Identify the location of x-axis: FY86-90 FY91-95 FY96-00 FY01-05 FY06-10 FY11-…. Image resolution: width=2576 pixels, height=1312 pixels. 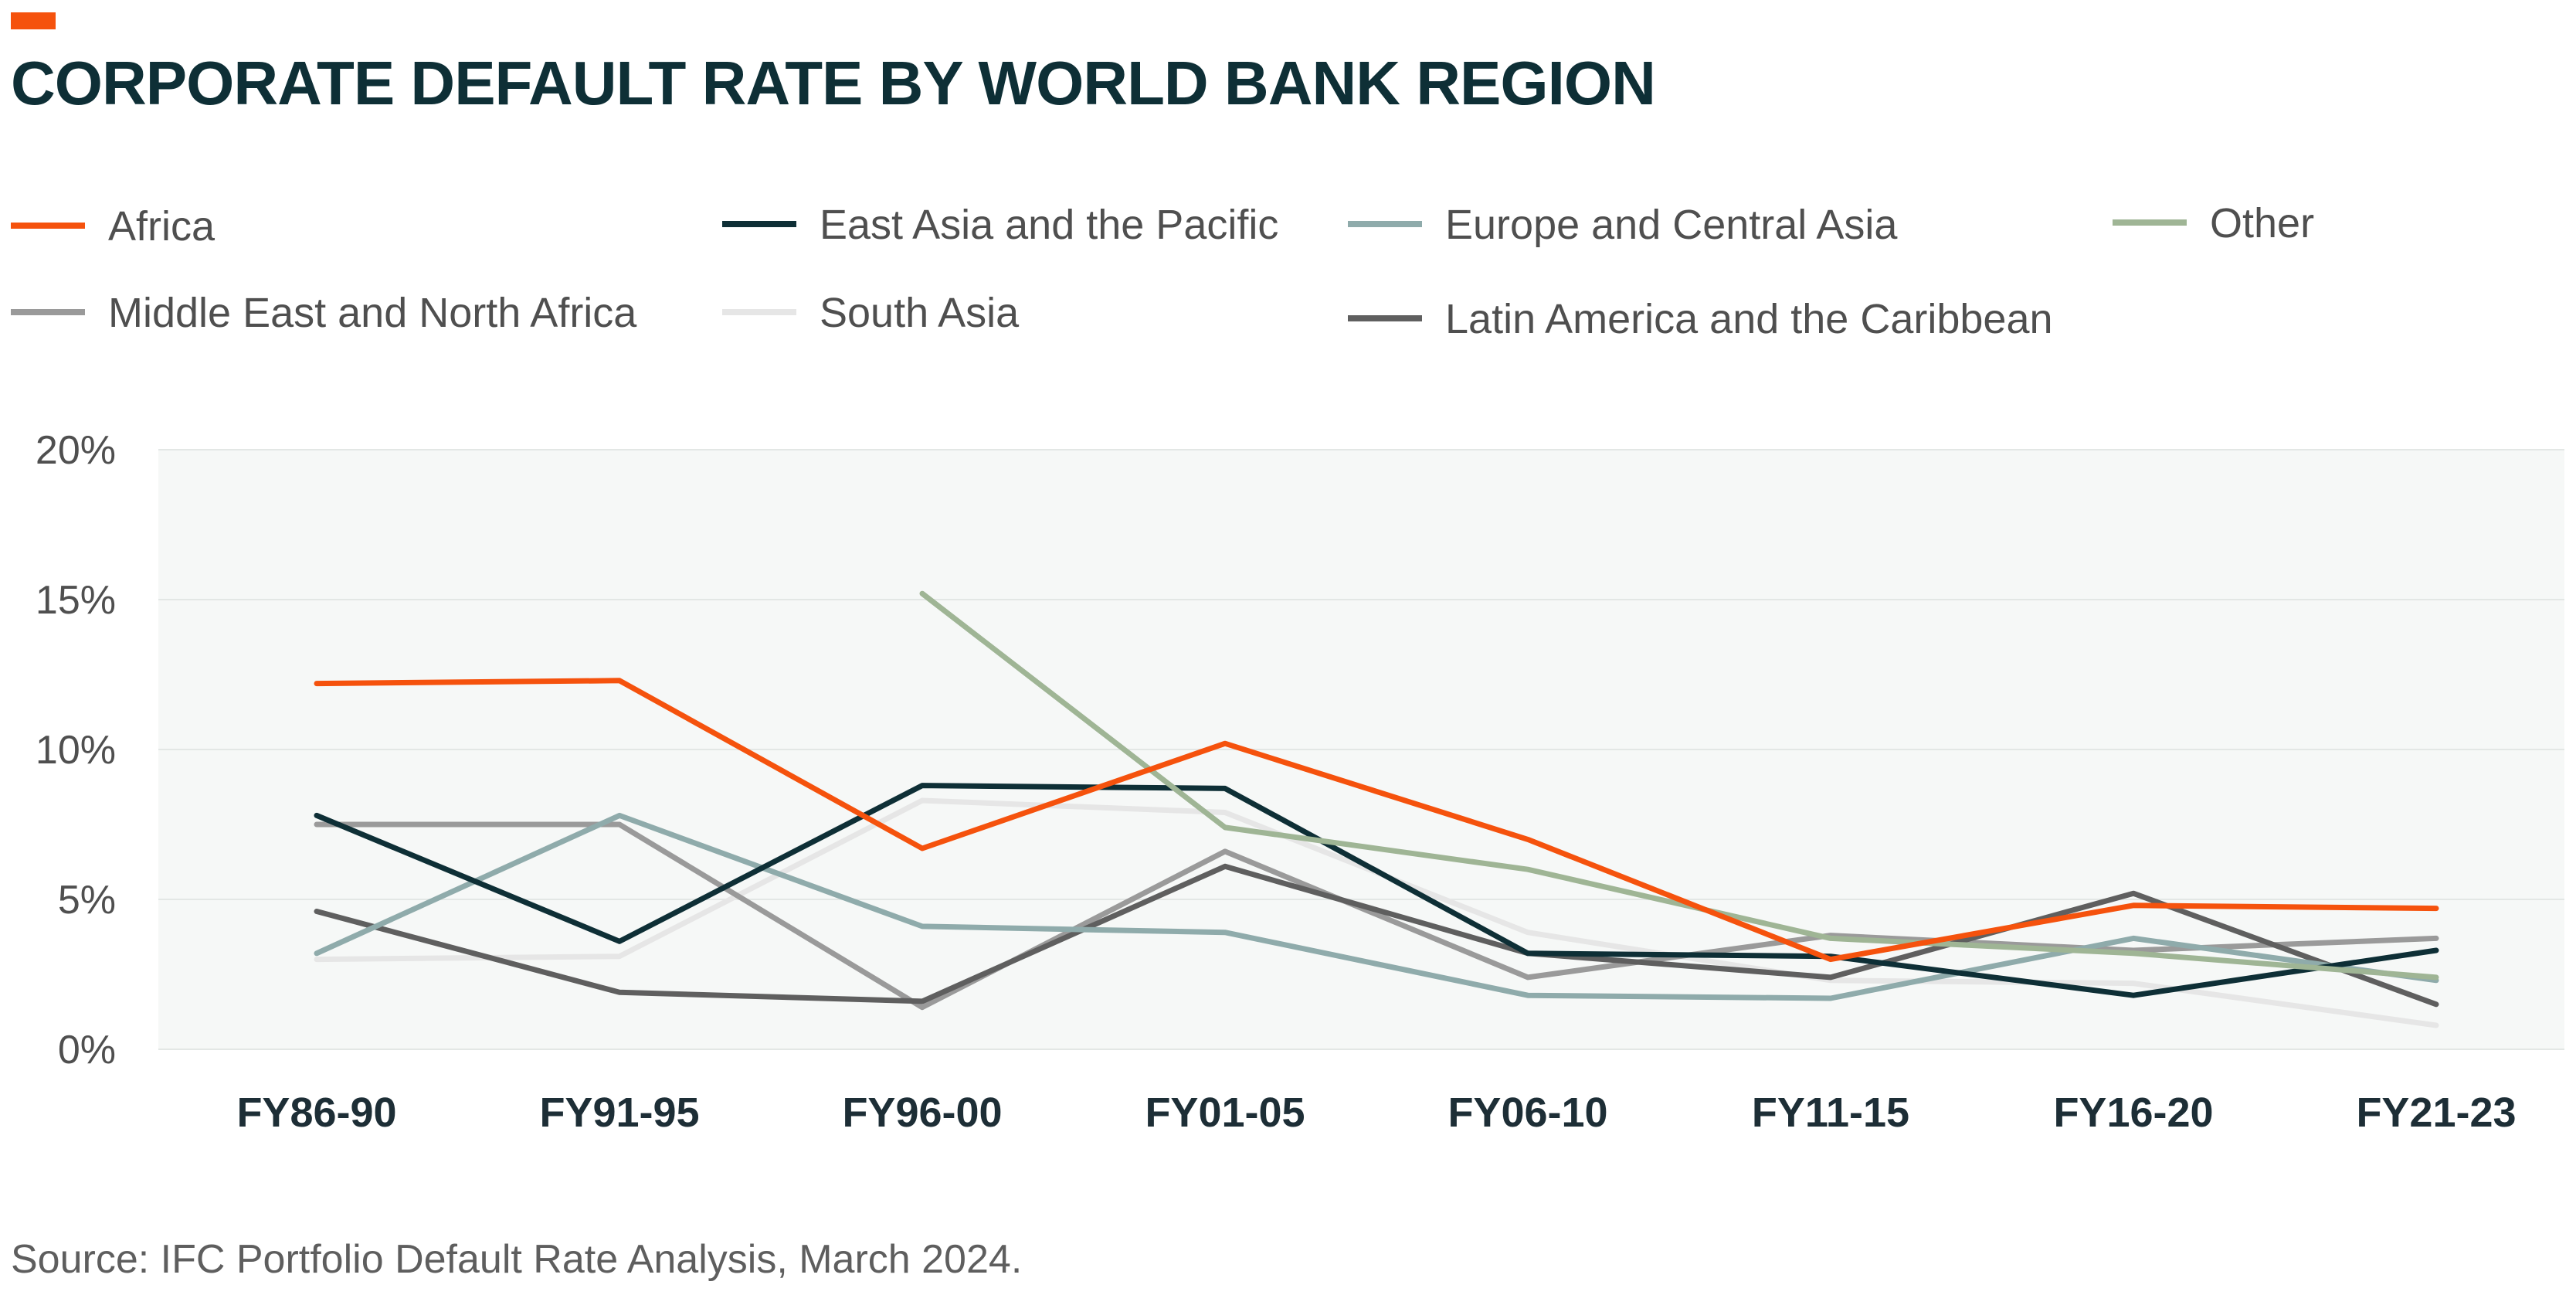
(1376, 1112).